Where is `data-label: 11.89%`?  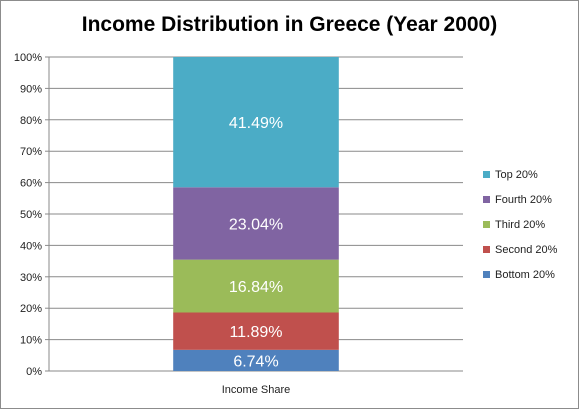 data-label: 11.89% is located at coordinates (255, 332).